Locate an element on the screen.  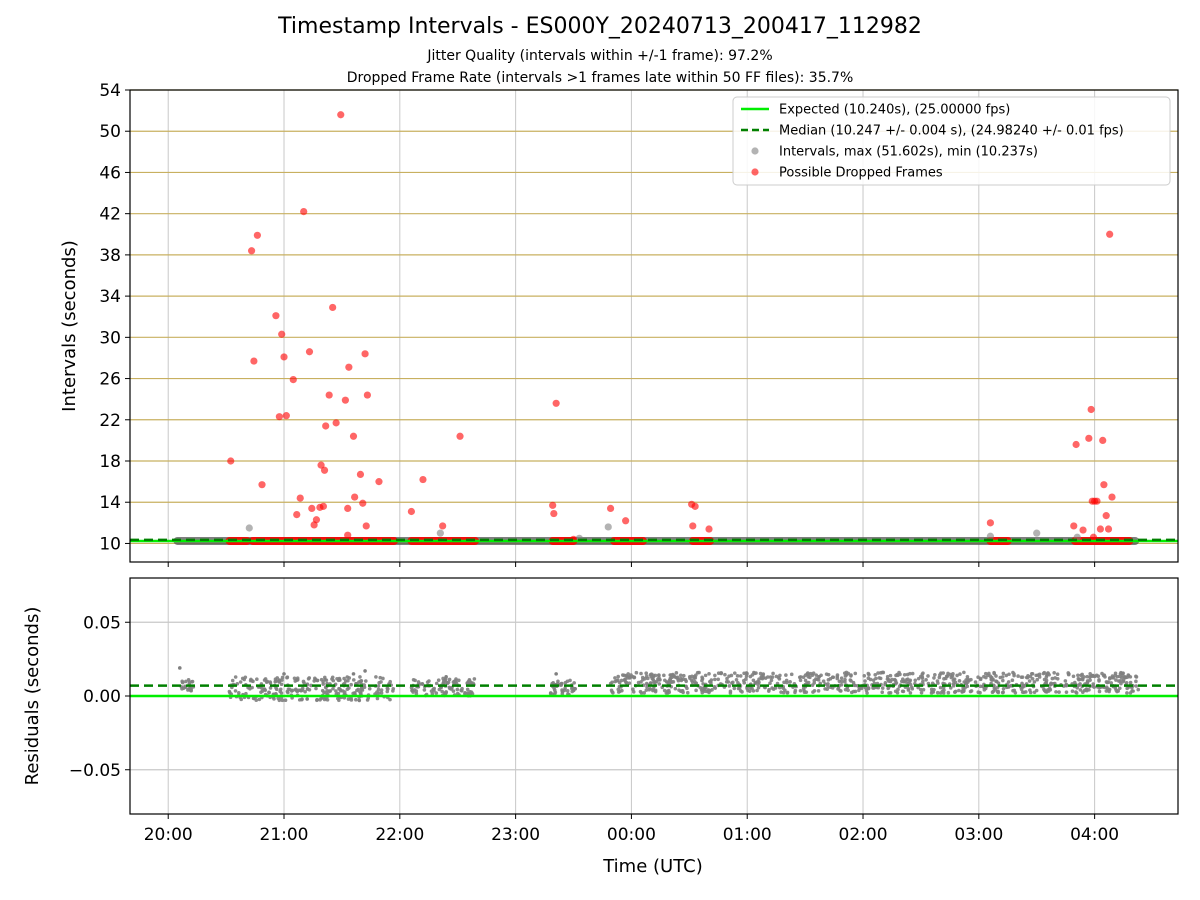
intervals-ytick-label: 54 is located at coordinates (110, 91).